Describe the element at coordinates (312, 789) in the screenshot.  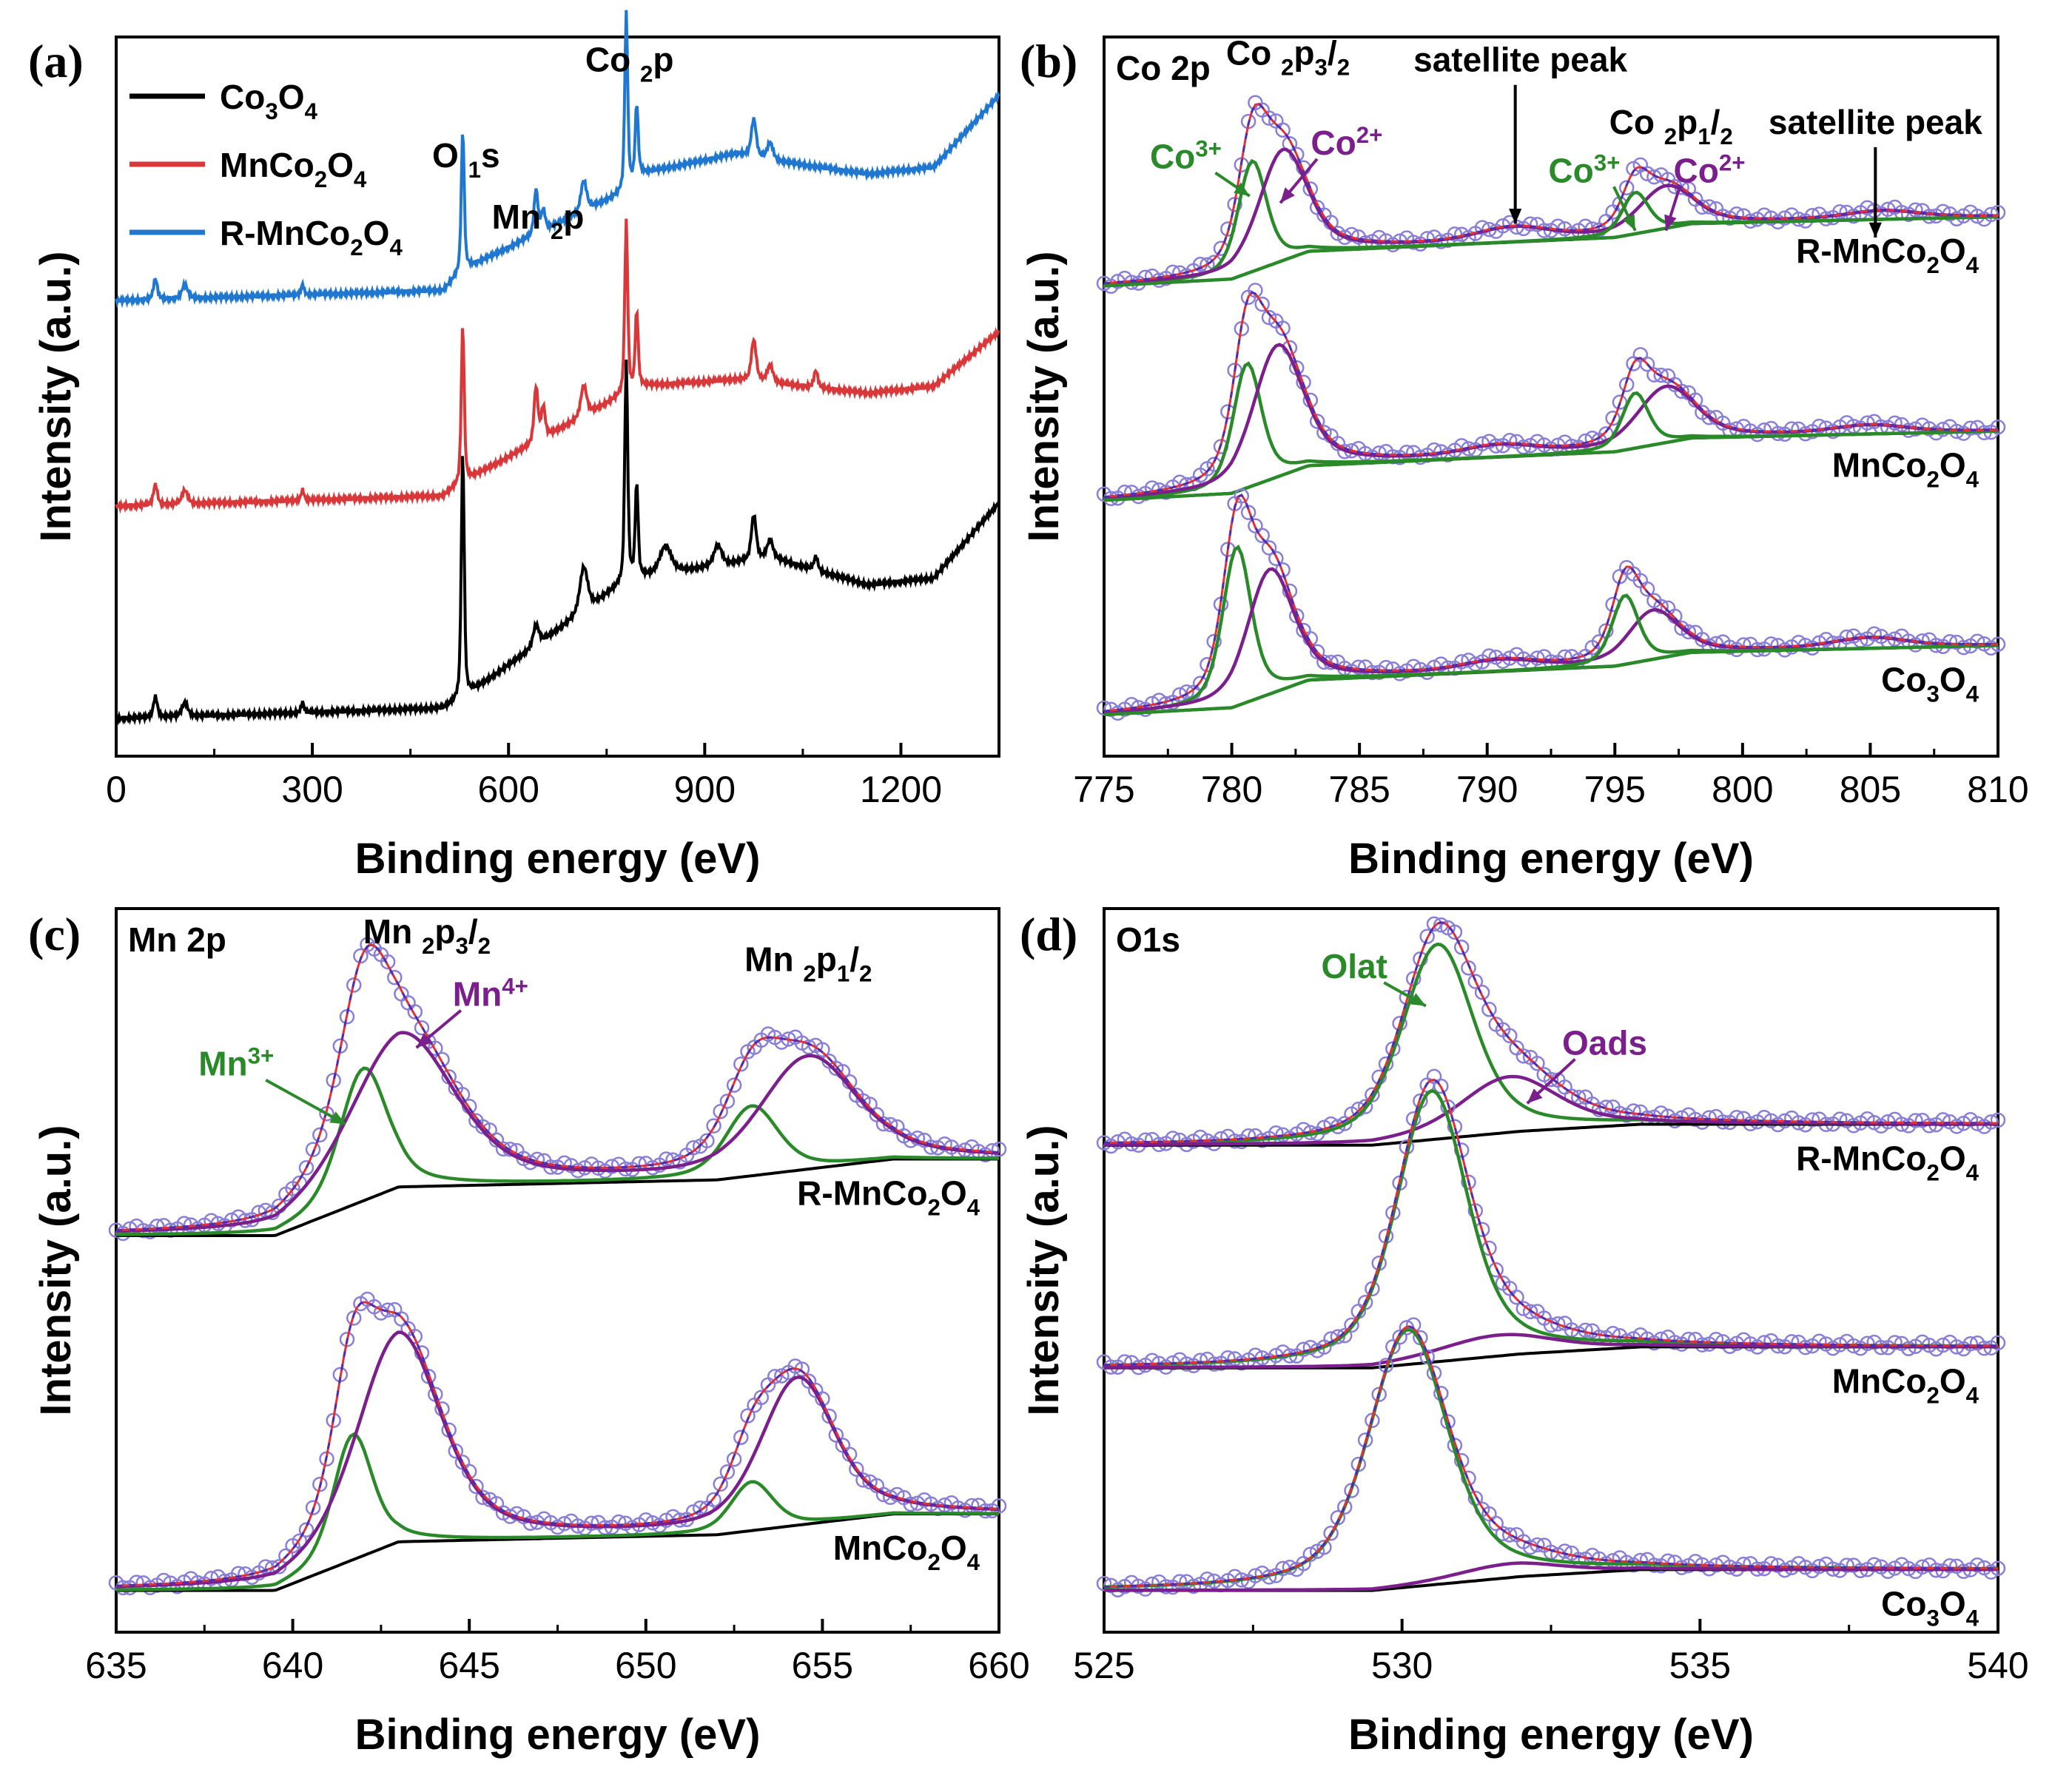
I see `x-tick-label: 300` at that location.